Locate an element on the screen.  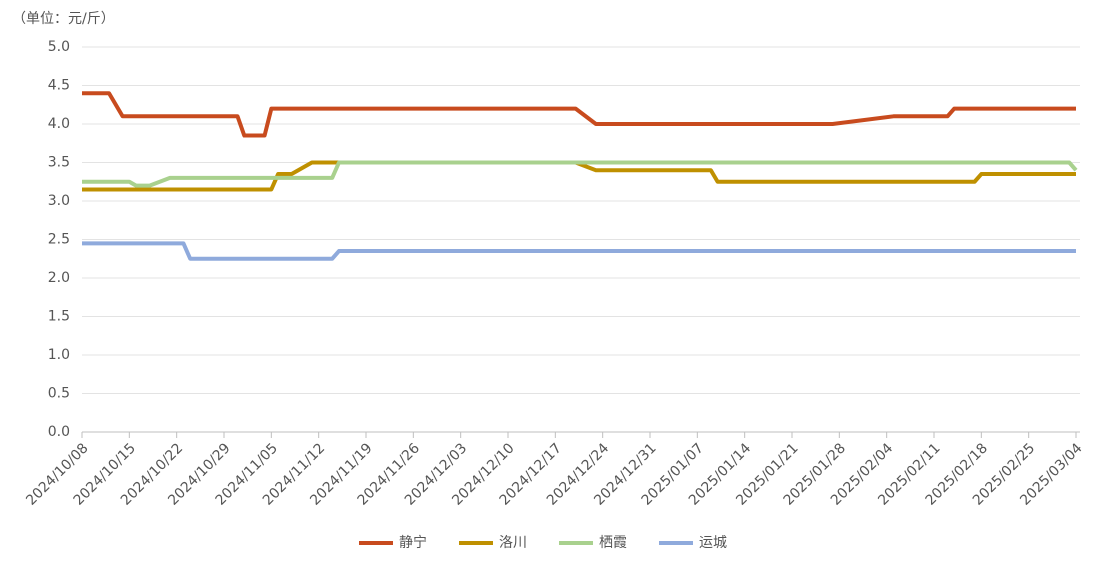
legend-item: 运城 is located at coordinates (693, 543).